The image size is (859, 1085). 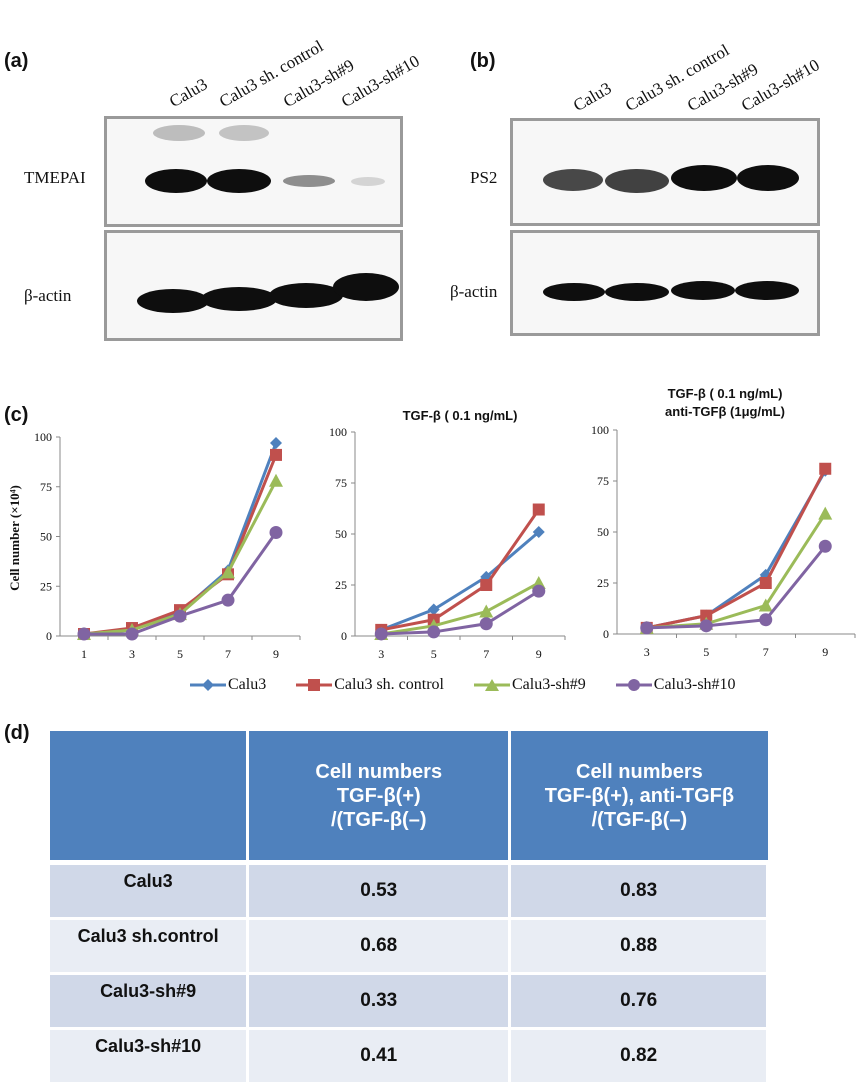 I want to click on row-value-1: 0.53, so click(x=379, y=891).